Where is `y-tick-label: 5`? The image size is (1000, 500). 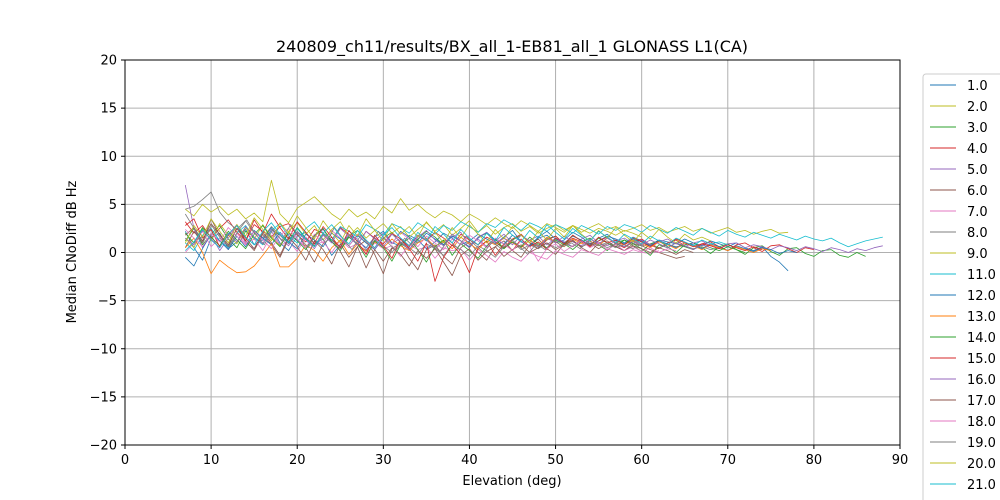
y-tick-label: 5 is located at coordinates (113, 205).